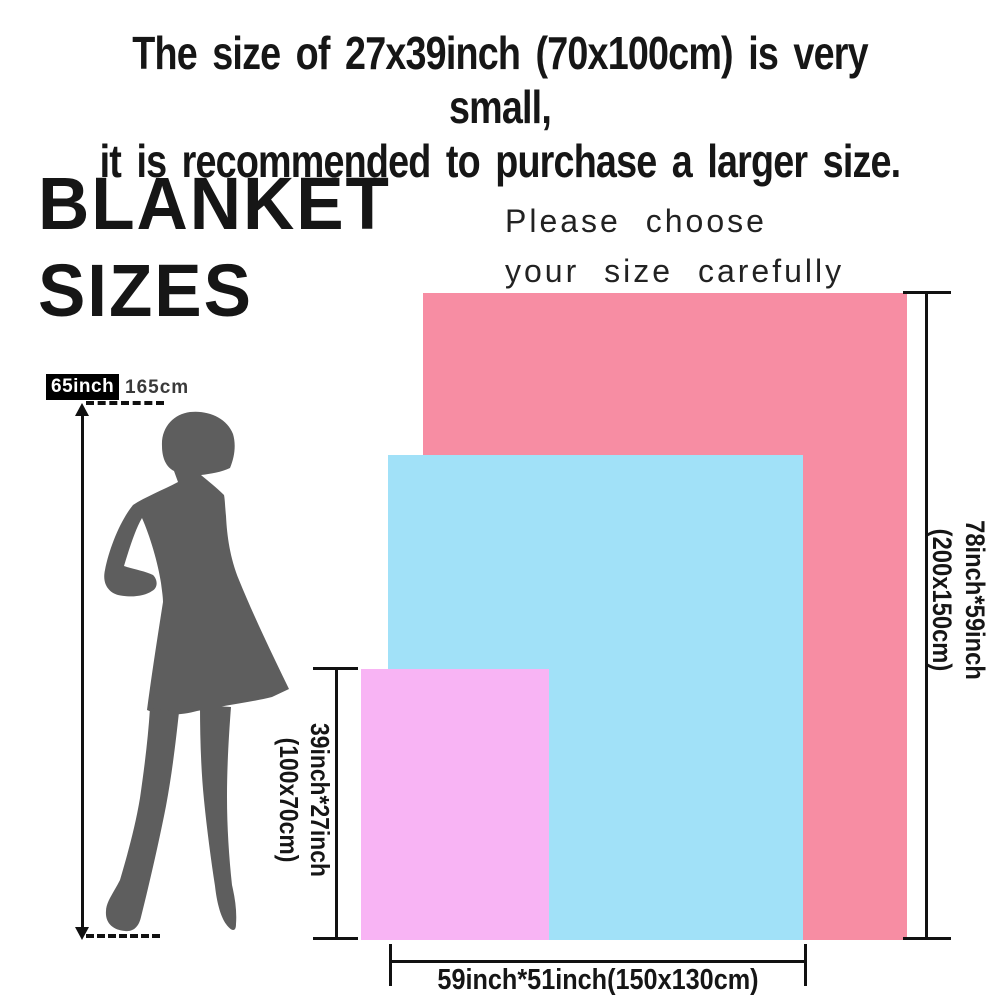 This screenshot has width=1000, height=1000. Describe the element at coordinates (145, 290) in the screenshot. I see `page-title-line-2: SIZES` at that location.